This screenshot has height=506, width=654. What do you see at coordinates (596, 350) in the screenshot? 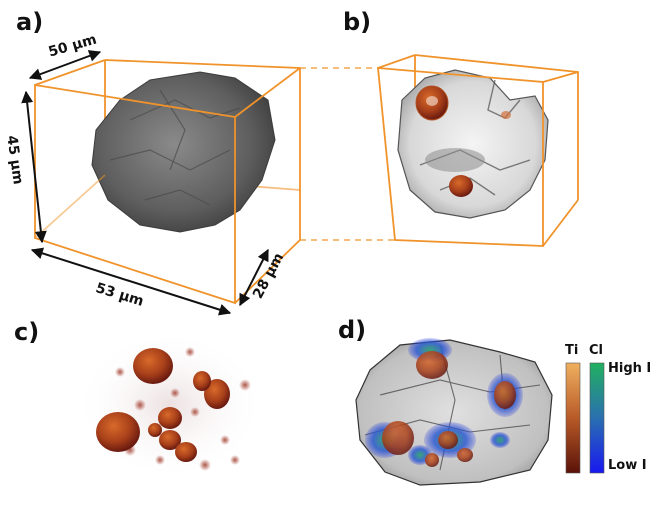
I see `cl-label: Cl` at bounding box center [596, 350].